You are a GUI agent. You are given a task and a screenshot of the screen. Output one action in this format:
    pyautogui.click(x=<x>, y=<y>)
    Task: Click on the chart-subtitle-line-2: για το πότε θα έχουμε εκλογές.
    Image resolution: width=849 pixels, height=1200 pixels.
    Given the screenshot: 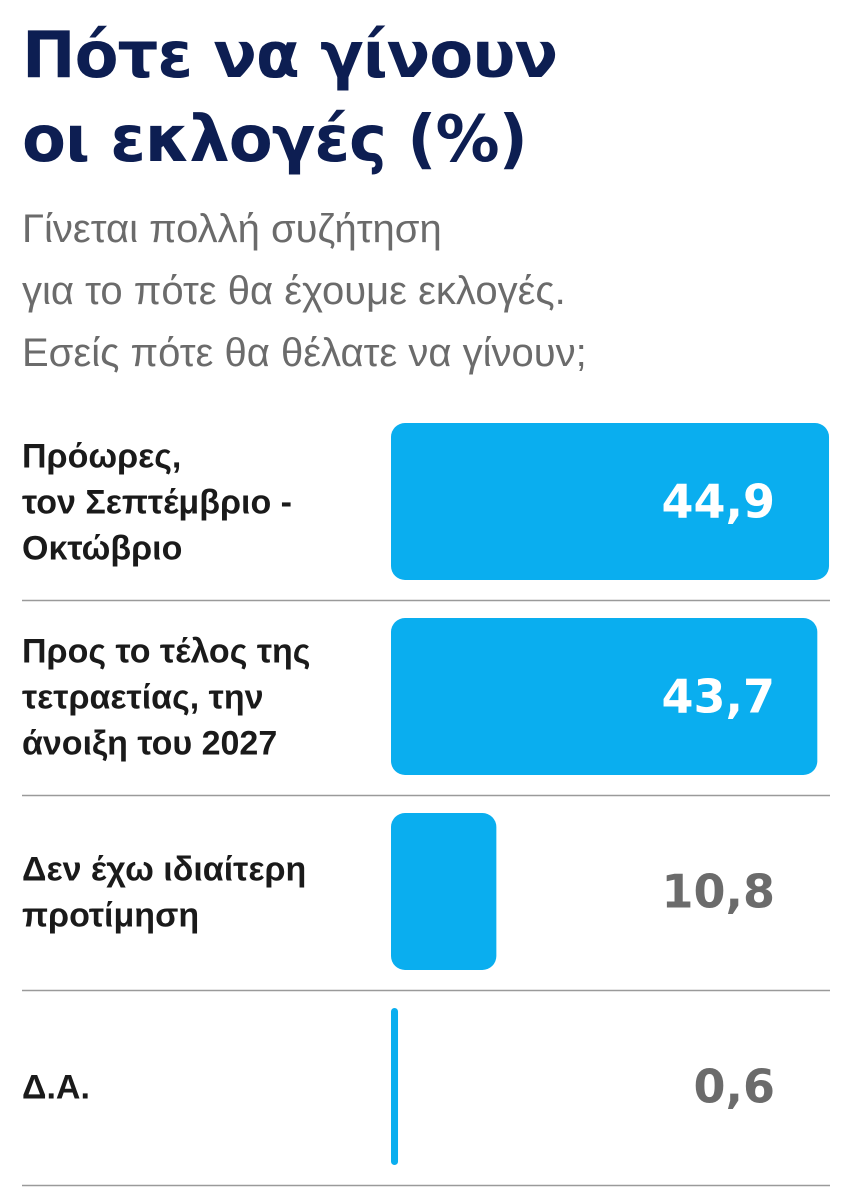 What is the action you would take?
    pyautogui.click(x=294, y=291)
    